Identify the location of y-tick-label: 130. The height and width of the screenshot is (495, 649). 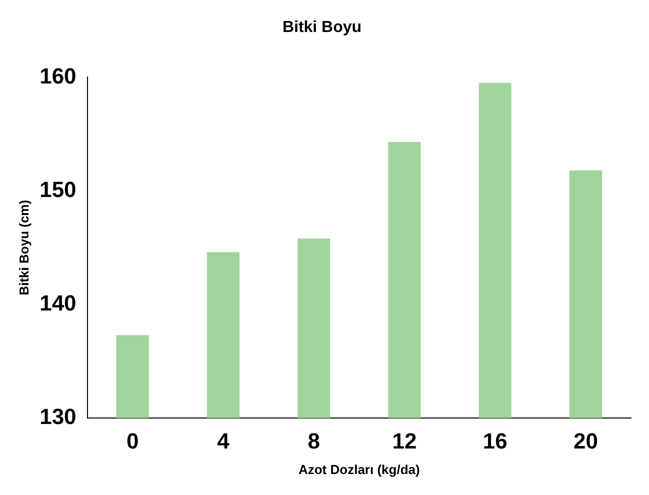
(58, 417).